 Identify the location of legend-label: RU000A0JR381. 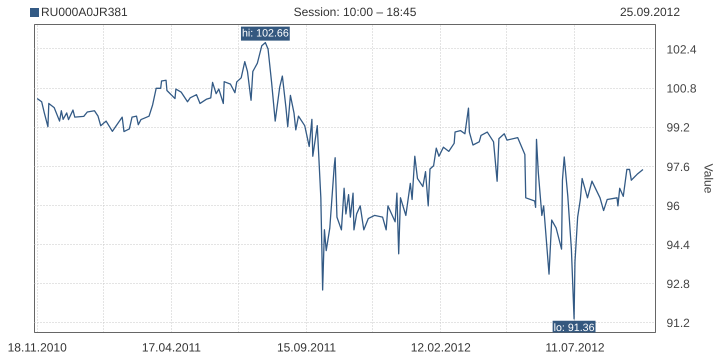
(84, 12).